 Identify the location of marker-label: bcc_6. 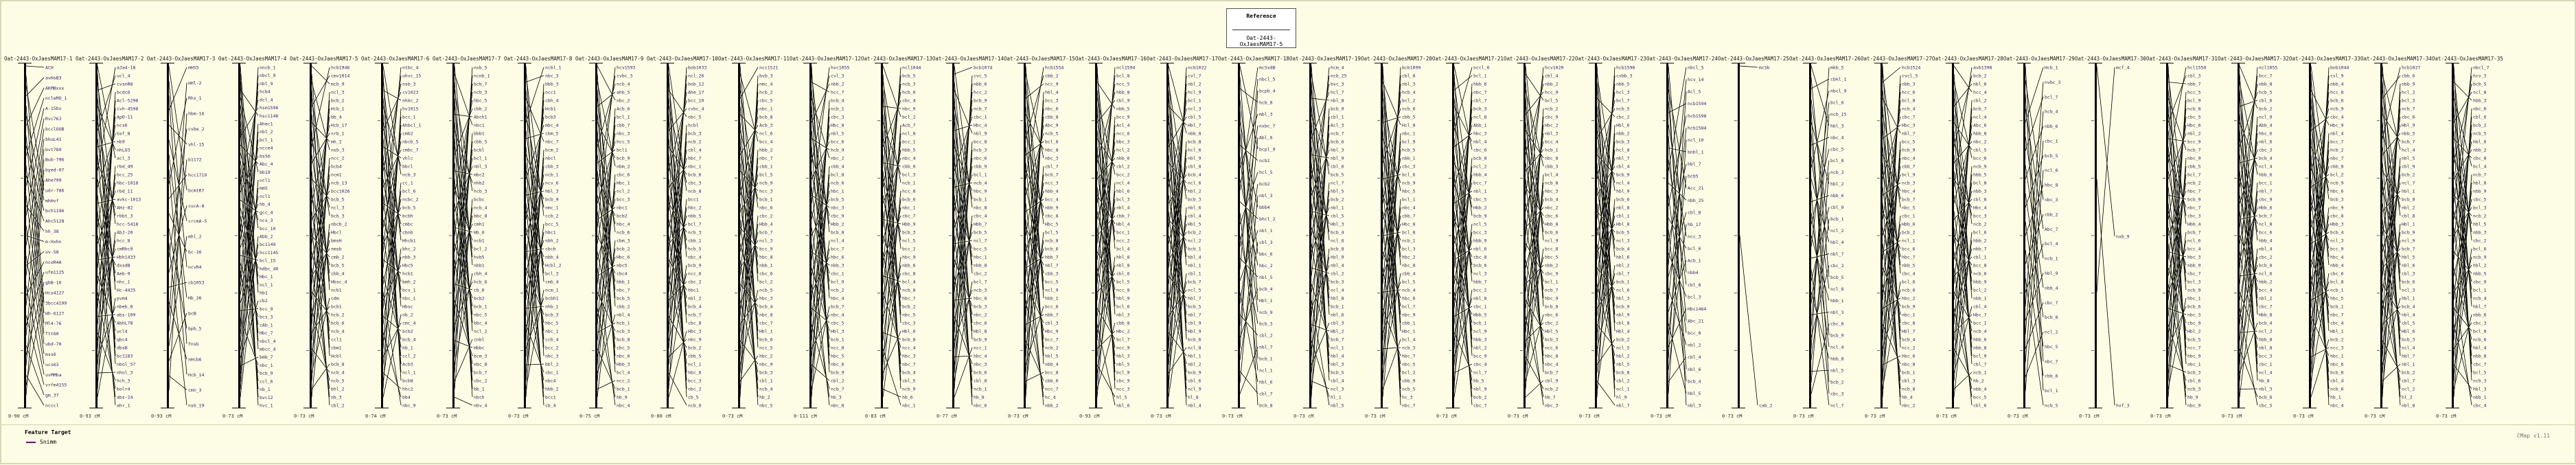
(837, 142).